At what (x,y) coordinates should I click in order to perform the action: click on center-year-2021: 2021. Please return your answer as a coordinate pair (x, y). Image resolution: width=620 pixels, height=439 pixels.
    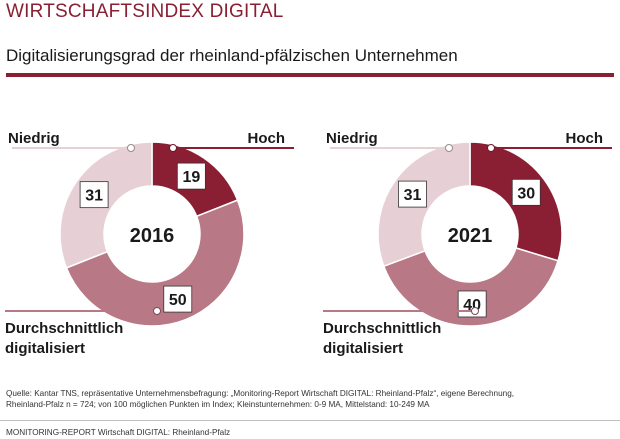
    Looking at the image, I should click on (470, 236).